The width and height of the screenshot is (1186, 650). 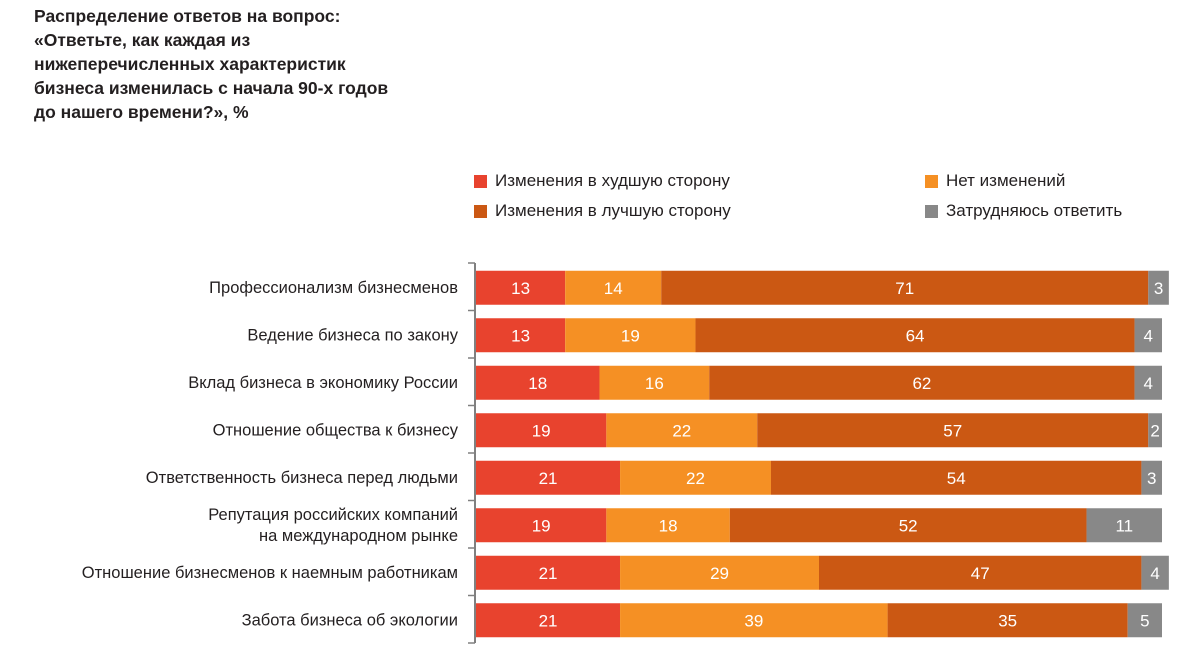 I want to click on category-label-line: Профессионализм бизнесменов, so click(x=333, y=288).